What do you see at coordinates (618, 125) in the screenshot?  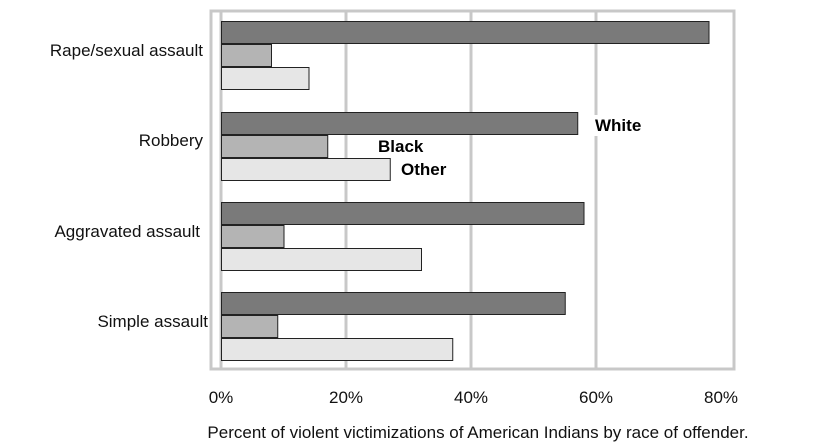 I see `series-label-white: White` at bounding box center [618, 125].